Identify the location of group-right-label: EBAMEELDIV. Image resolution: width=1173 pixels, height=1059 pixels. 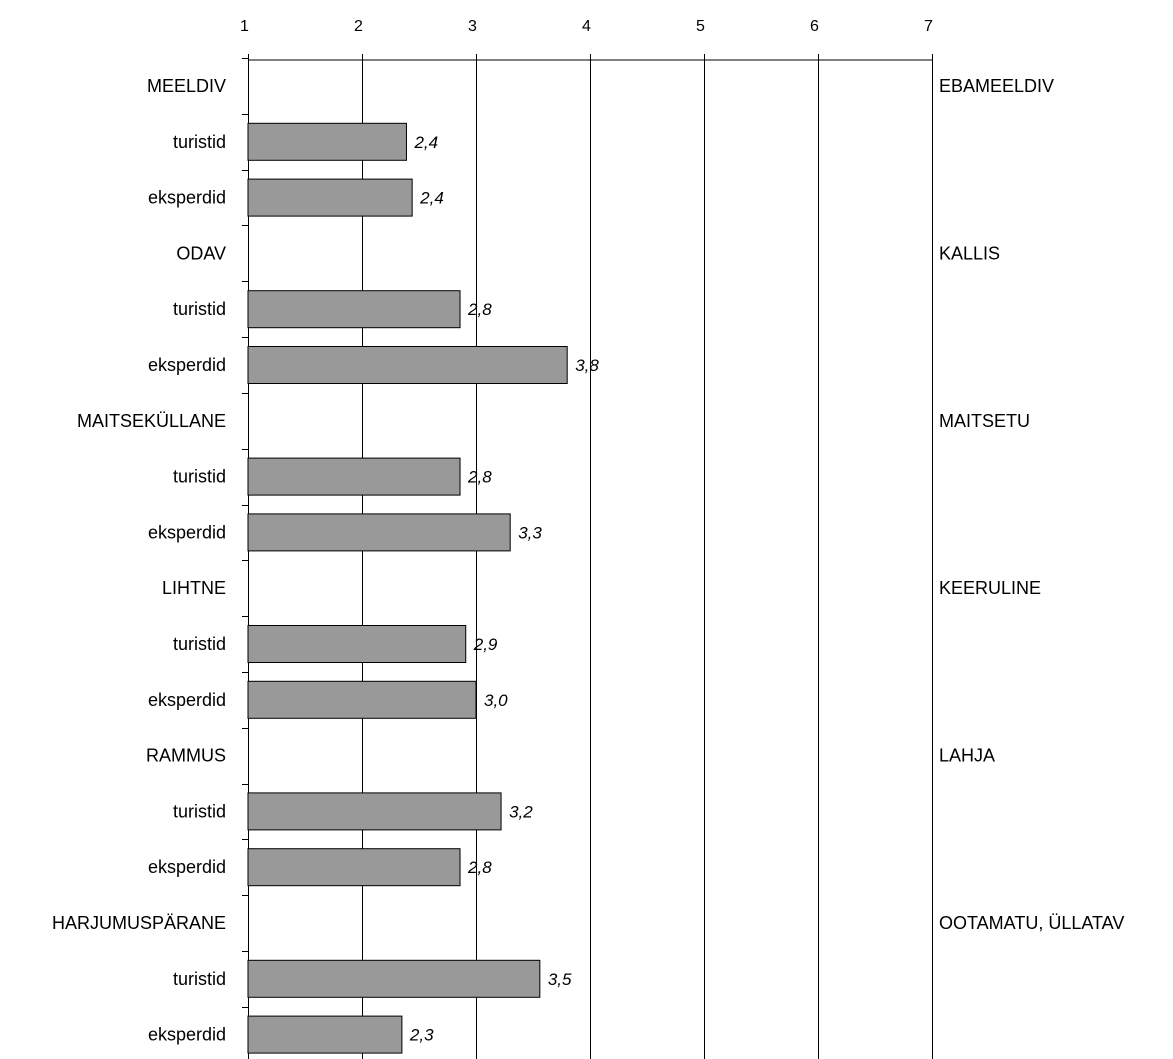
(996, 86).